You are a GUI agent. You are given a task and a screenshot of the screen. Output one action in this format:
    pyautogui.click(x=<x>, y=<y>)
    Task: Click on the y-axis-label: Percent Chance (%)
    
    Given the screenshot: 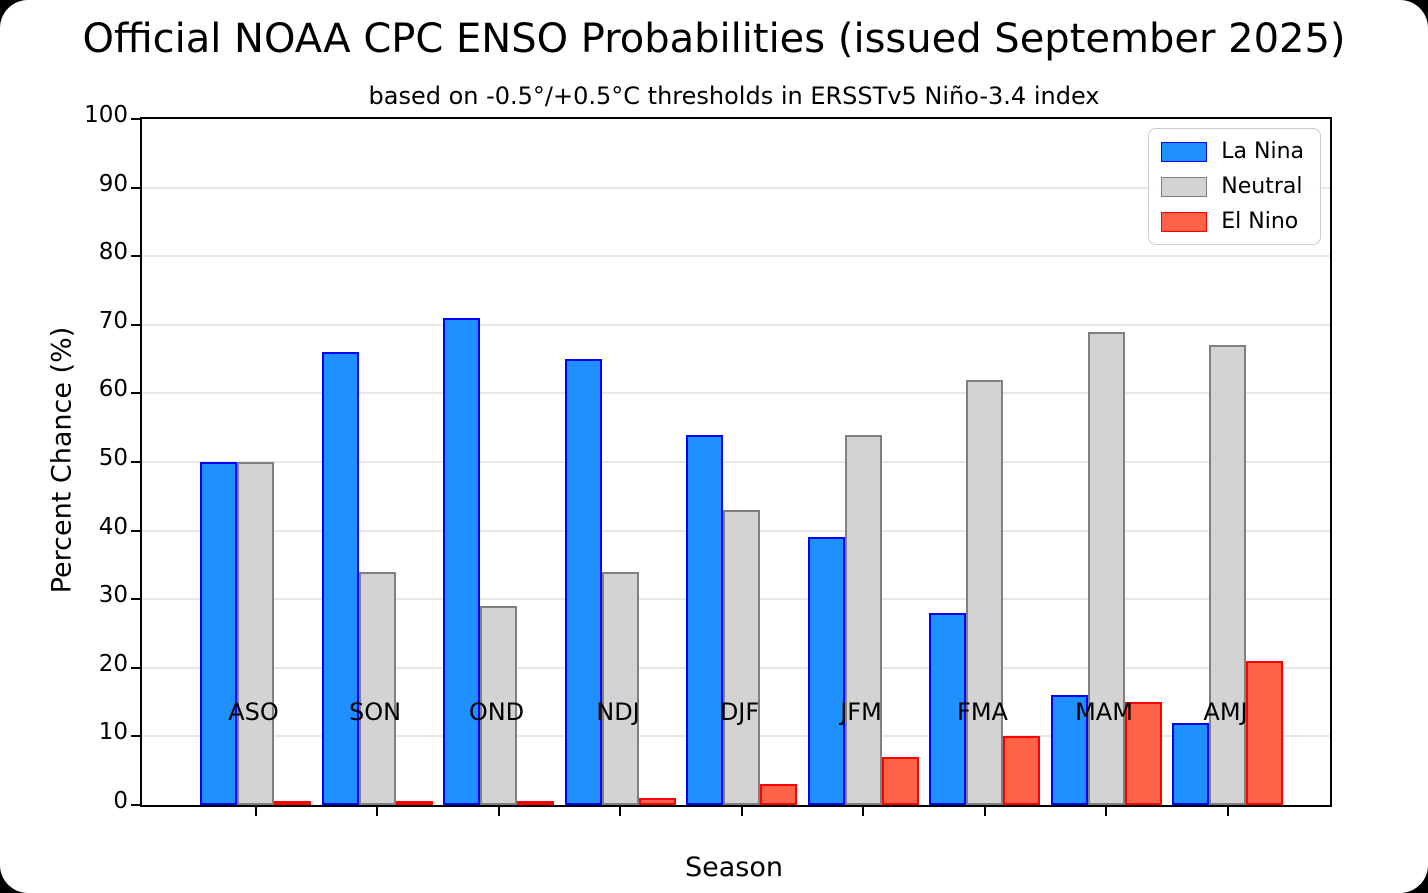 What is the action you would take?
    pyautogui.click(x=62, y=460)
    